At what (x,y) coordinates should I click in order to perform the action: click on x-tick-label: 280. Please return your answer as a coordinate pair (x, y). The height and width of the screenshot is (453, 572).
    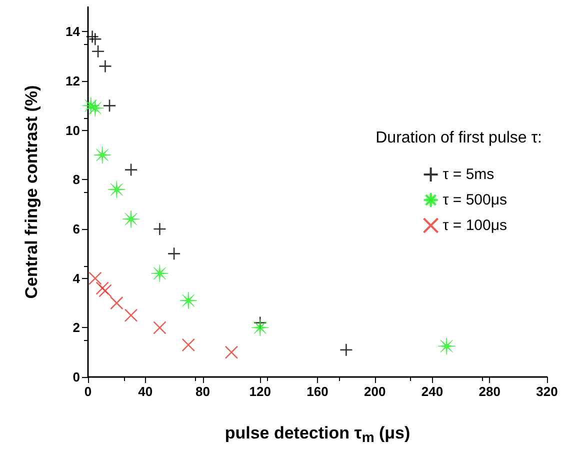
    Looking at the image, I should click on (489, 391).